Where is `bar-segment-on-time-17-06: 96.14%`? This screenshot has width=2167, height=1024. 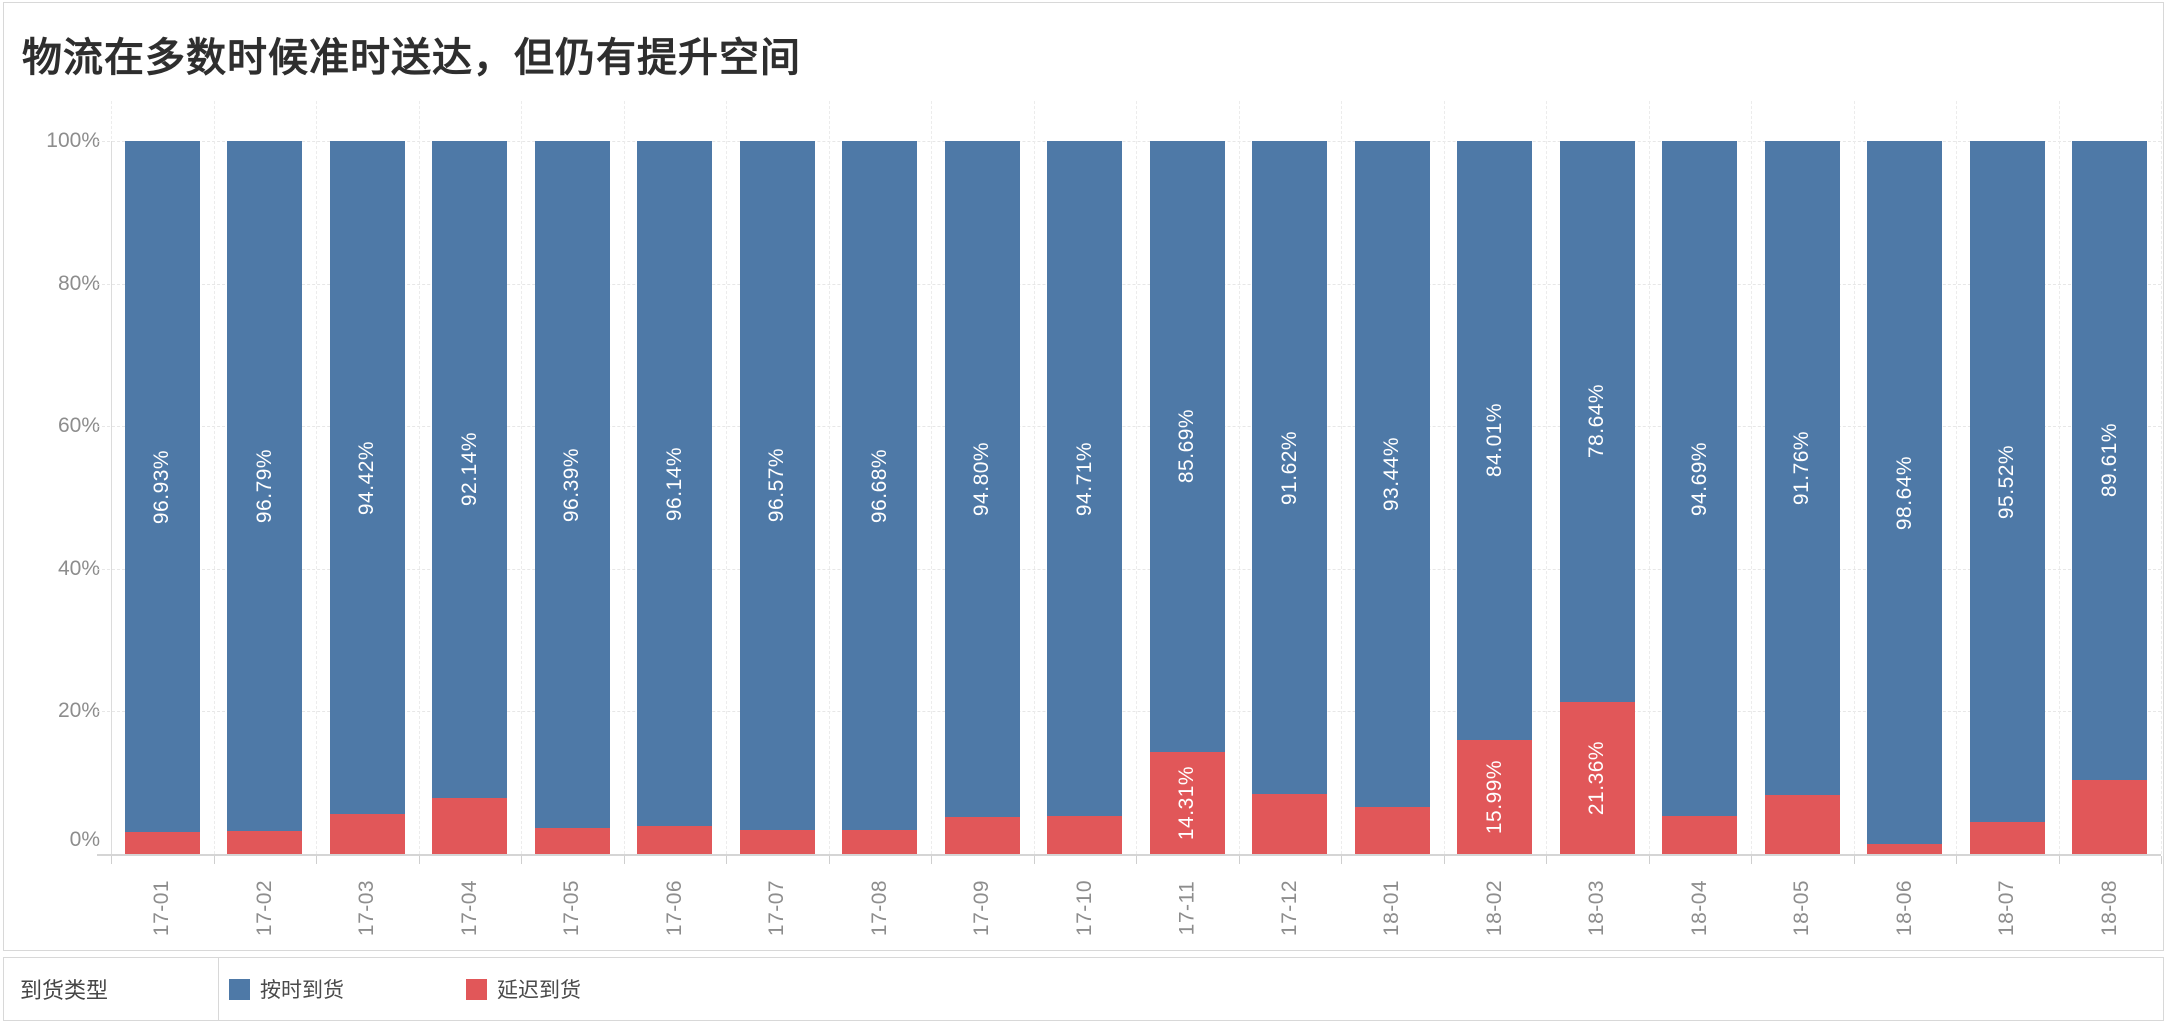
bar-segment-on-time-17-06: 96.14% is located at coordinates (675, 484).